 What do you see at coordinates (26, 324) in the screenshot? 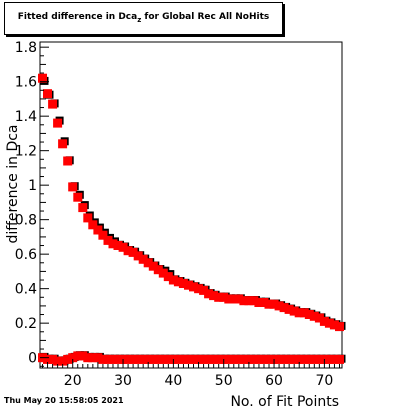
I see `y-tick-label: 0.2` at bounding box center [26, 324].